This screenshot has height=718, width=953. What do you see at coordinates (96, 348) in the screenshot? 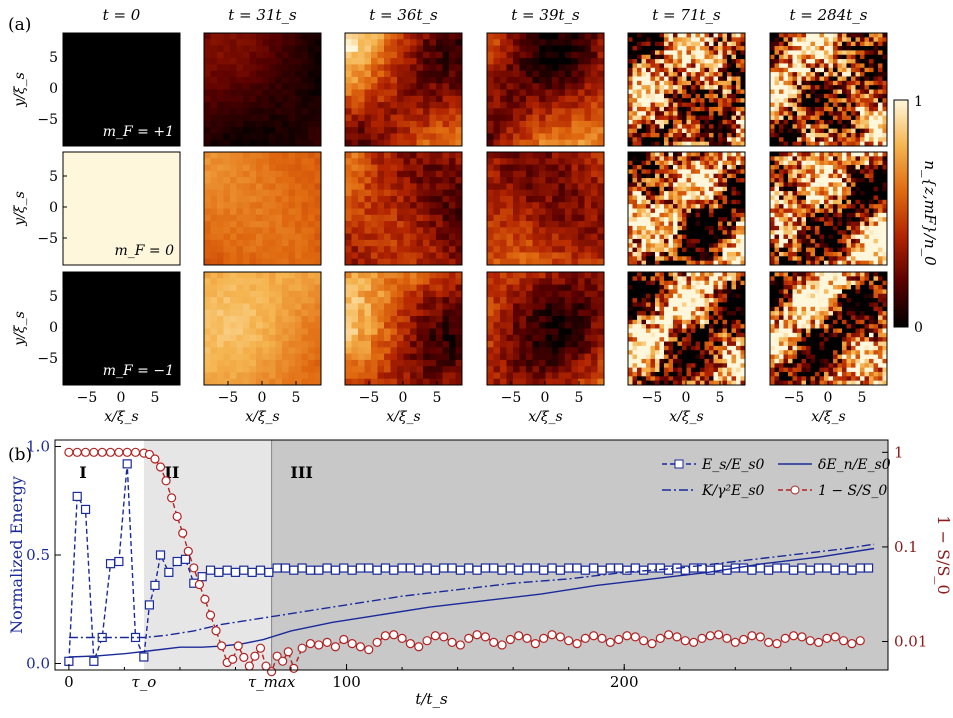
I see `heatmap-panel: 50−5y/ξ_sm_F = −1−5 0 5x/ξ_s` at bounding box center [96, 348].